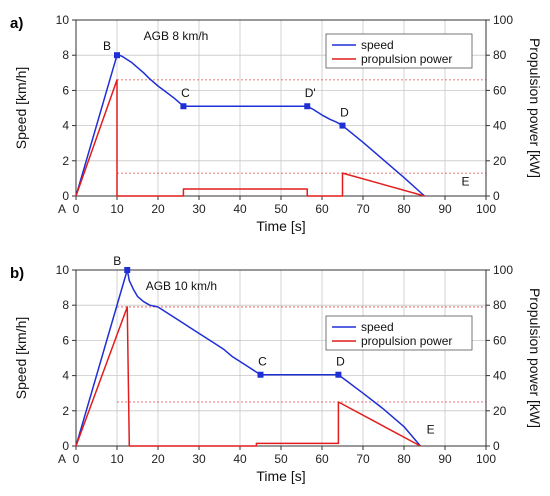 The width and height of the screenshot is (550, 496). Describe the element at coordinates (181, 286) in the screenshot. I see `chart-annotation: AGB 10 km/h` at that location.